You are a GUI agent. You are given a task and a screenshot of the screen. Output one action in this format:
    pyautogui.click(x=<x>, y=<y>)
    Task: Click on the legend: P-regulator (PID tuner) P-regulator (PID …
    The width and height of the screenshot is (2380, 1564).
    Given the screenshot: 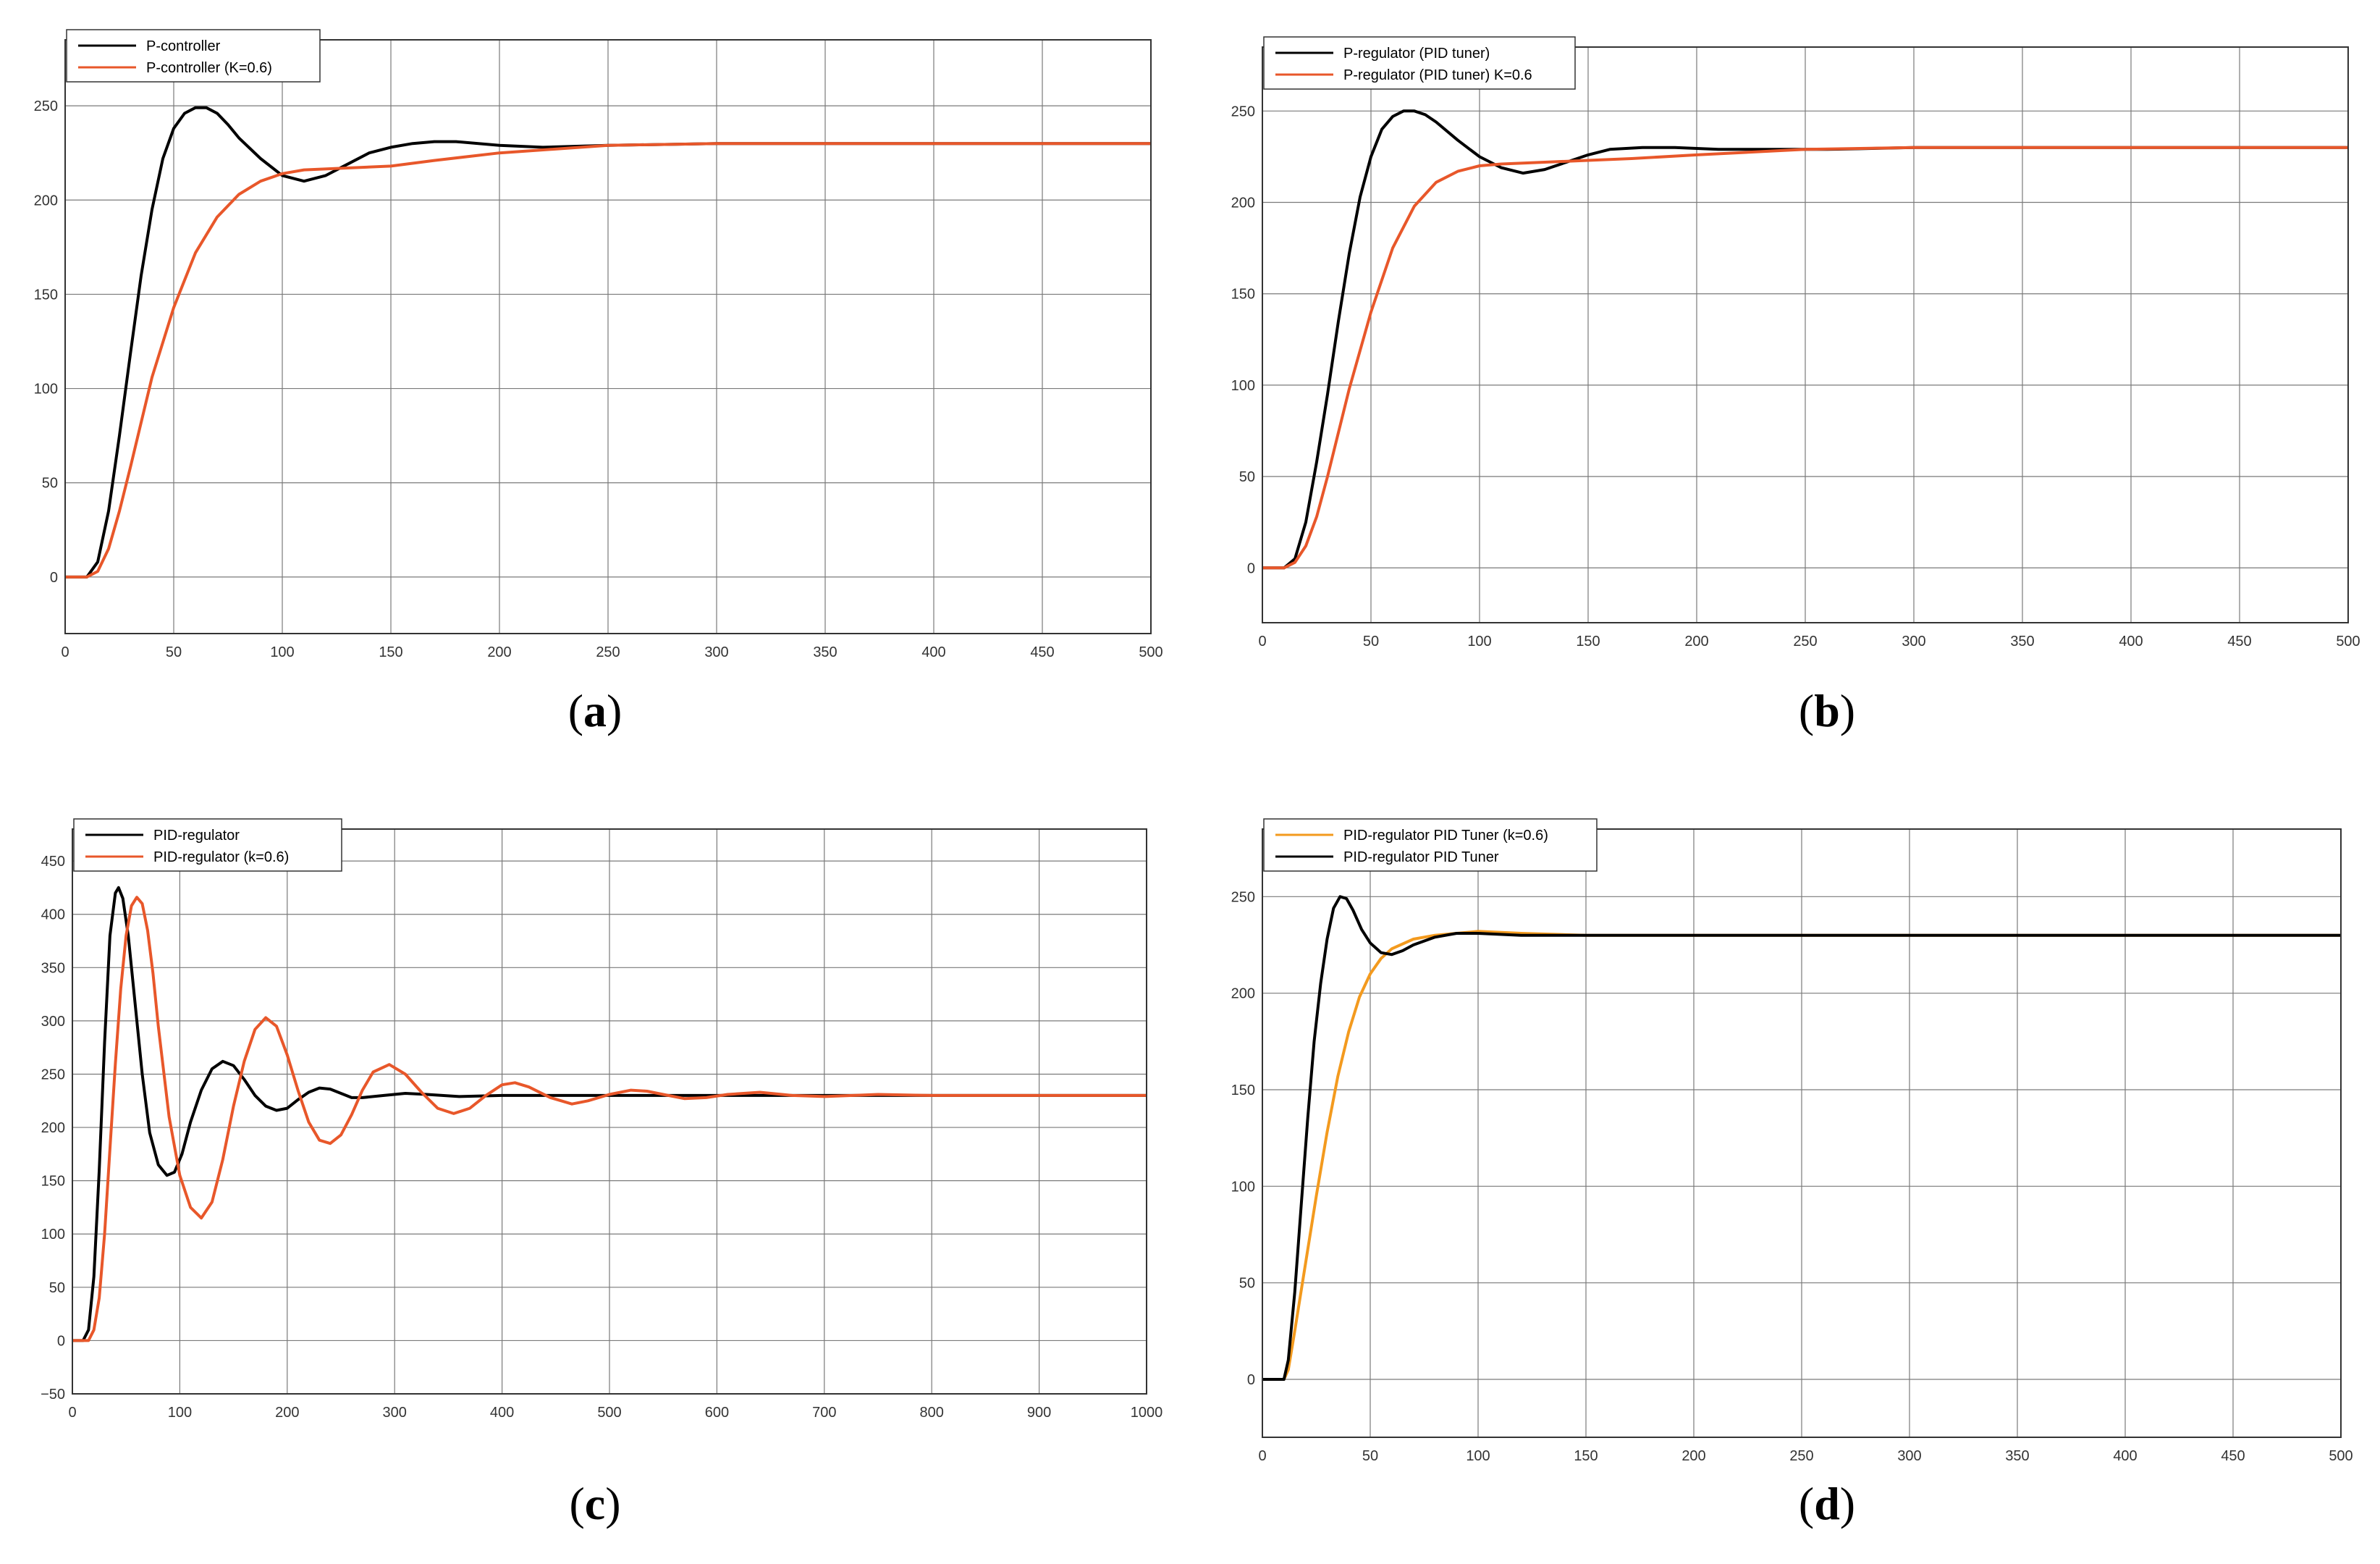 What is the action you would take?
    pyautogui.click(x=1419, y=63)
    